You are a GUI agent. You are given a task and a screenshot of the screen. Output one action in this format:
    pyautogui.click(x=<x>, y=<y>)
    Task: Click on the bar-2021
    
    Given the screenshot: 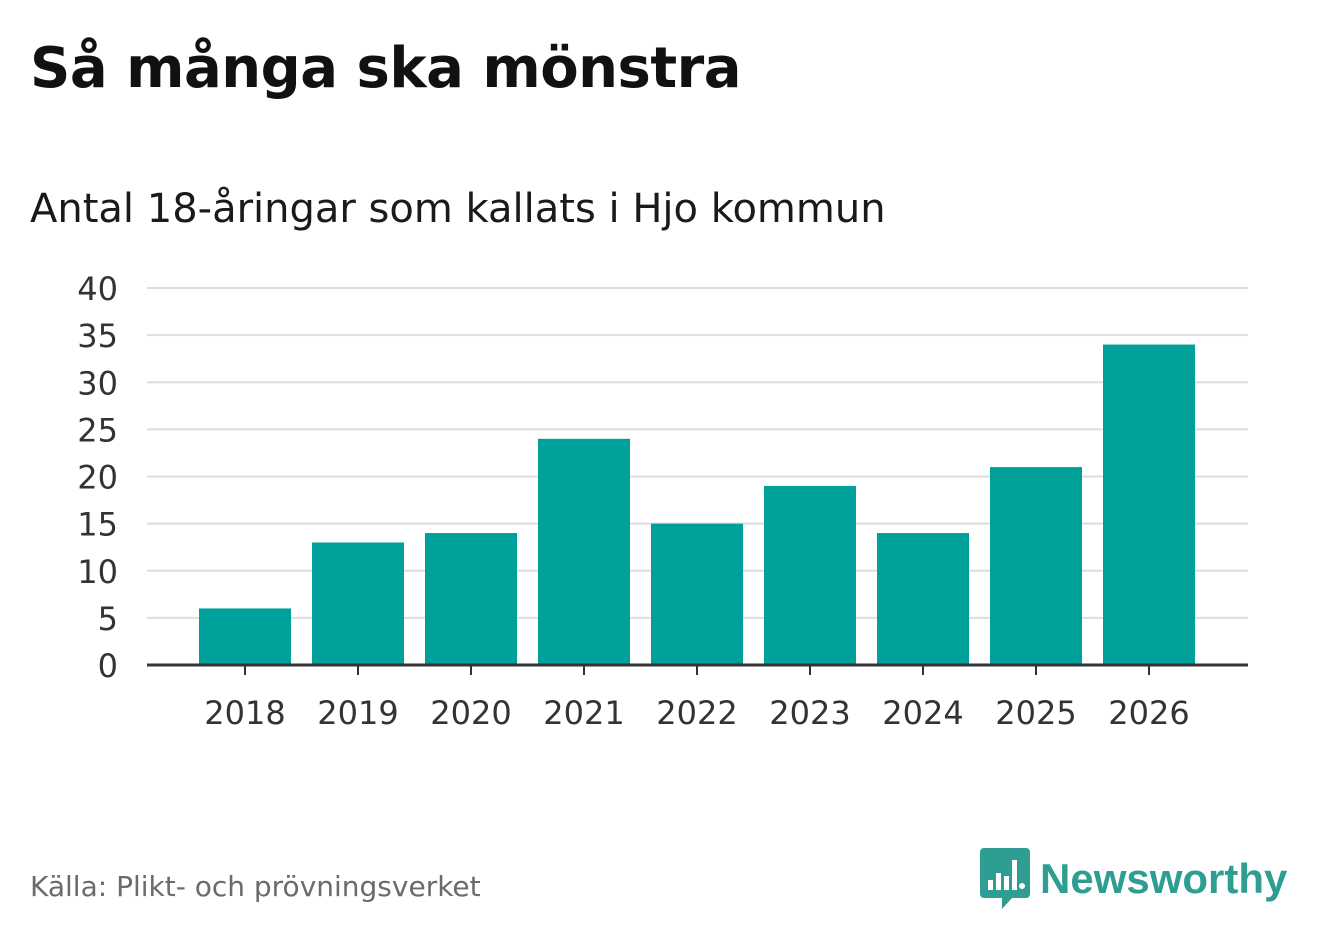 What is the action you would take?
    pyautogui.click(x=584, y=551)
    